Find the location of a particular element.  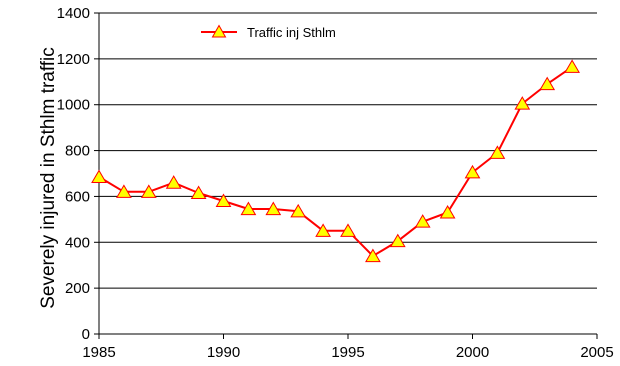

x-tick-label: 1995 is located at coordinates (347, 352).